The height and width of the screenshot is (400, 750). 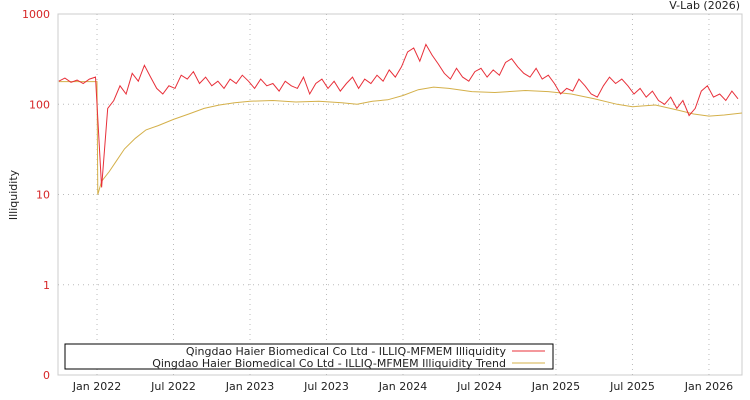 I want to click on x-tick-label: Jan 2024, so click(x=402, y=386).